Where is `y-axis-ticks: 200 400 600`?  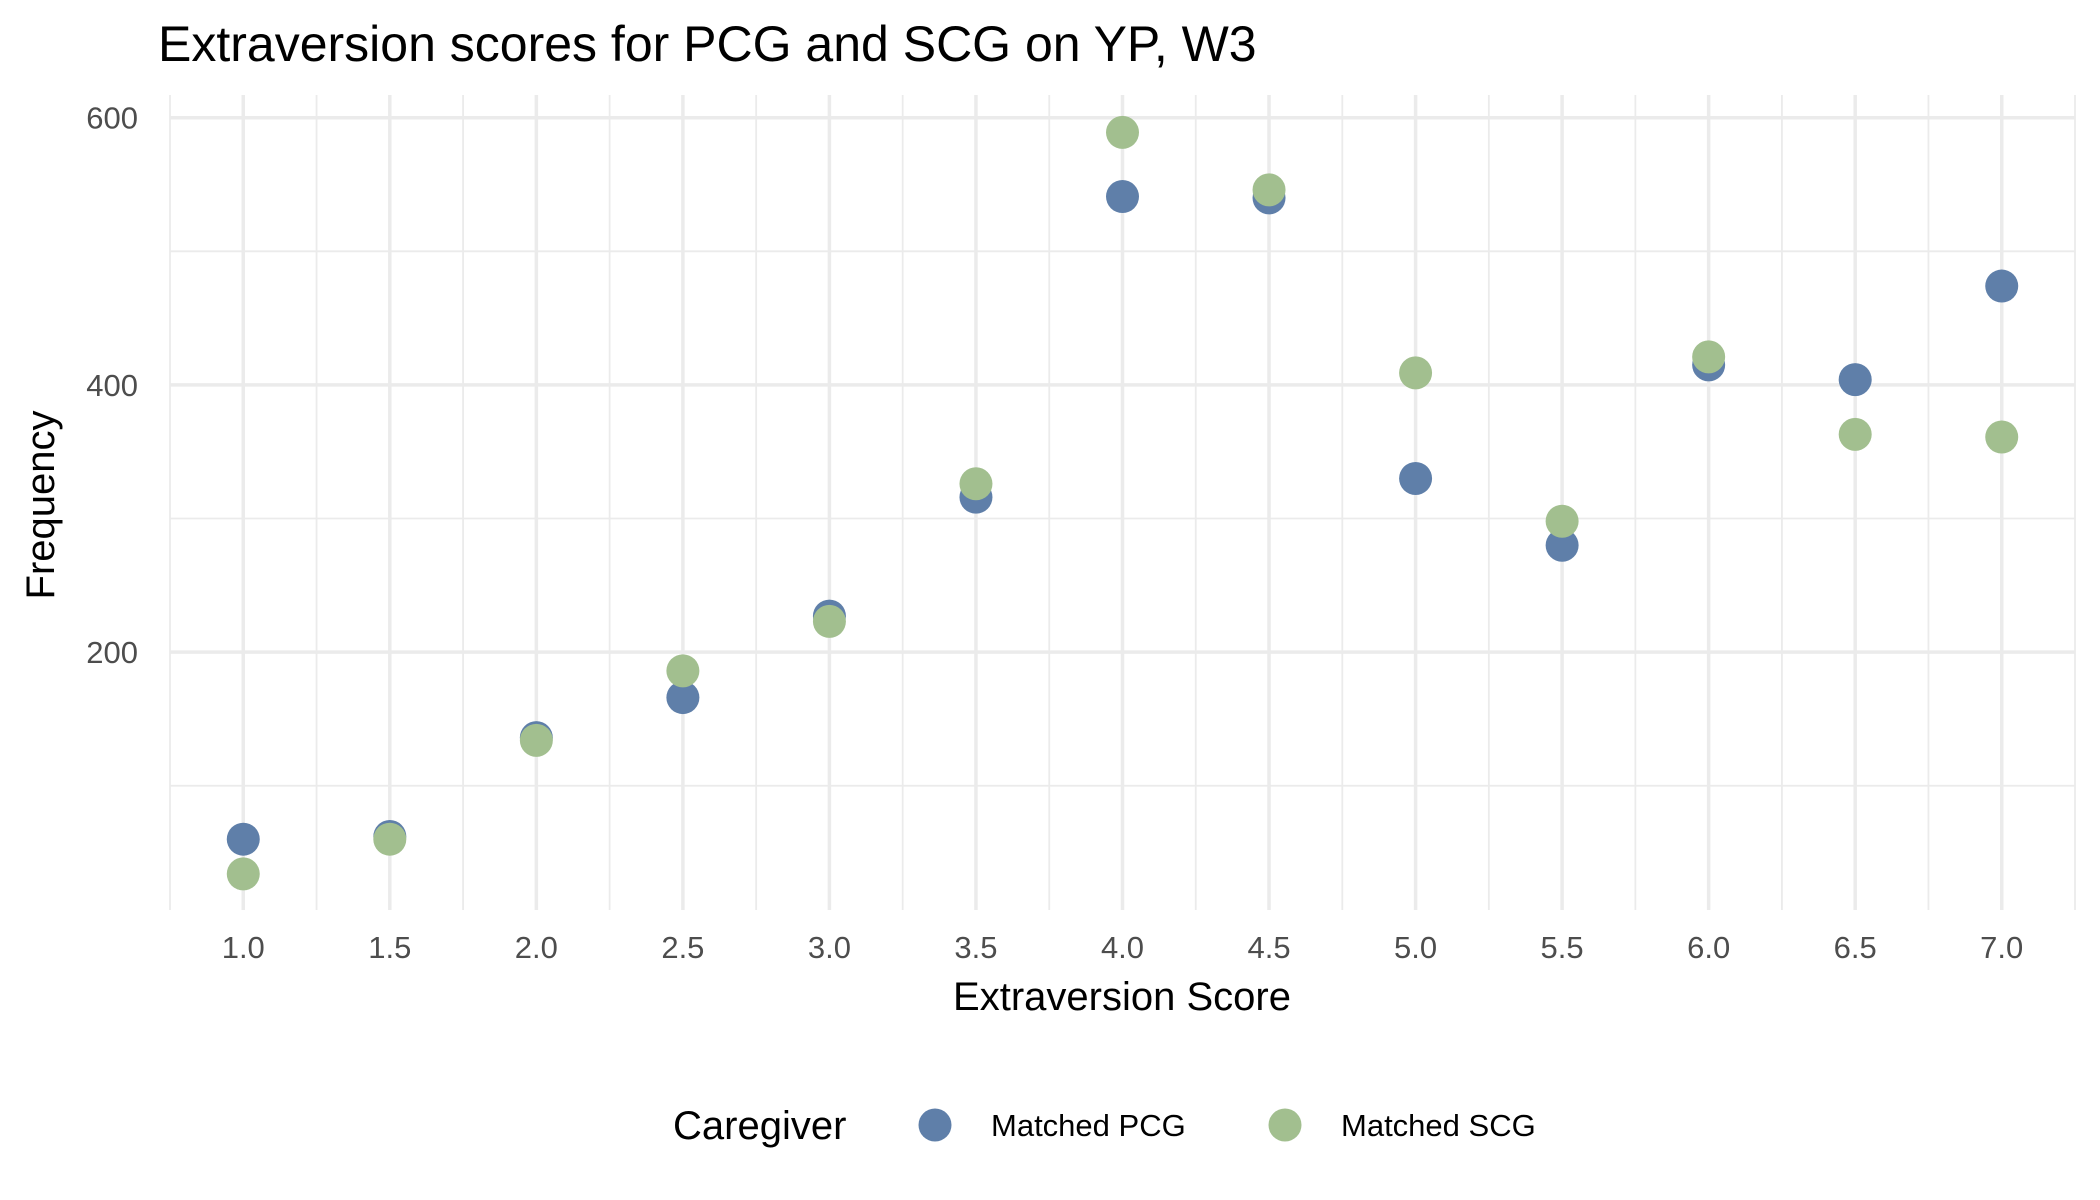 y-axis-ticks: 200 400 600 is located at coordinates (112, 385).